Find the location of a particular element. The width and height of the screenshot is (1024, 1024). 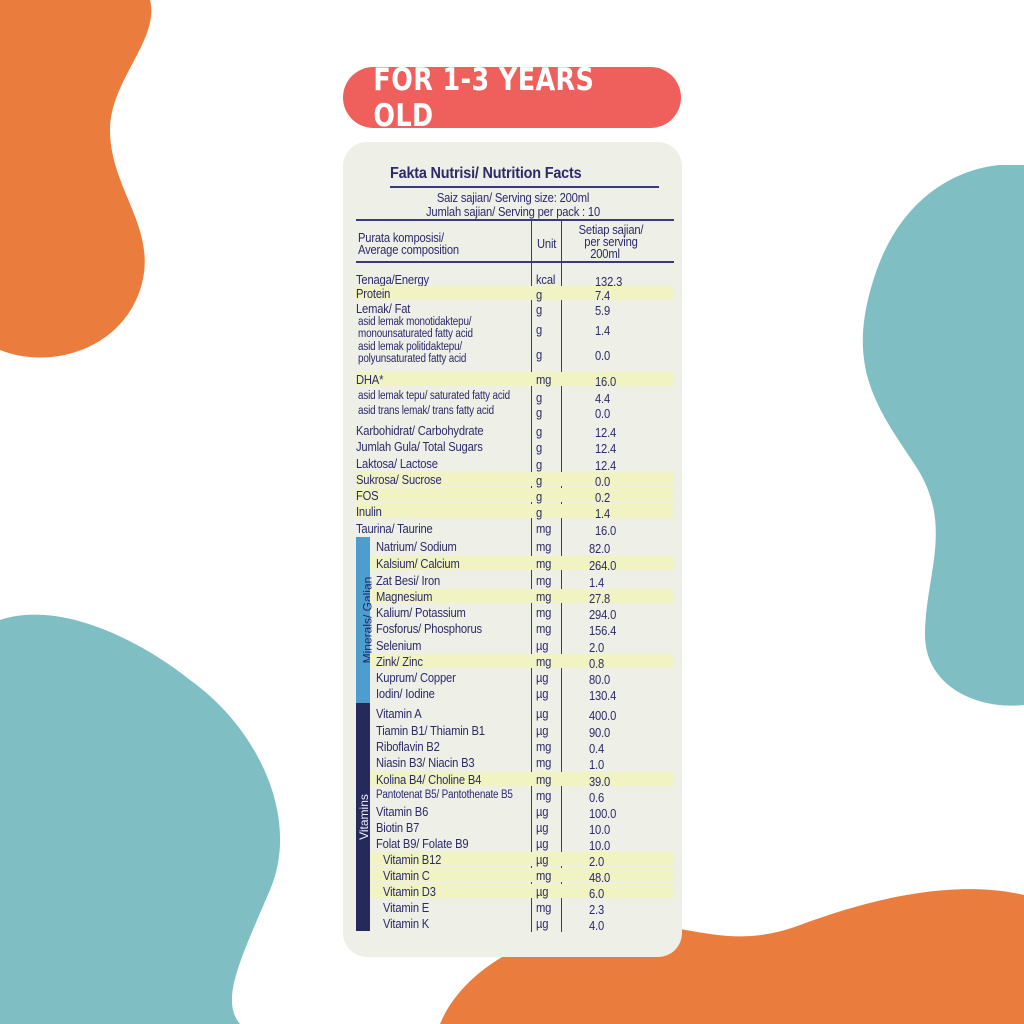

nutrient-value: 4.0 is located at coordinates (597, 925).